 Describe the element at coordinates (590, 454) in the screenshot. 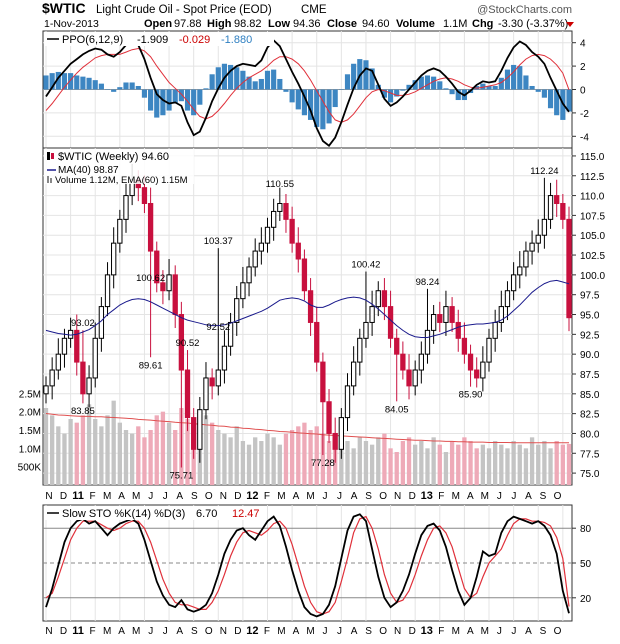

I see `price-tick-label: 77.5` at that location.